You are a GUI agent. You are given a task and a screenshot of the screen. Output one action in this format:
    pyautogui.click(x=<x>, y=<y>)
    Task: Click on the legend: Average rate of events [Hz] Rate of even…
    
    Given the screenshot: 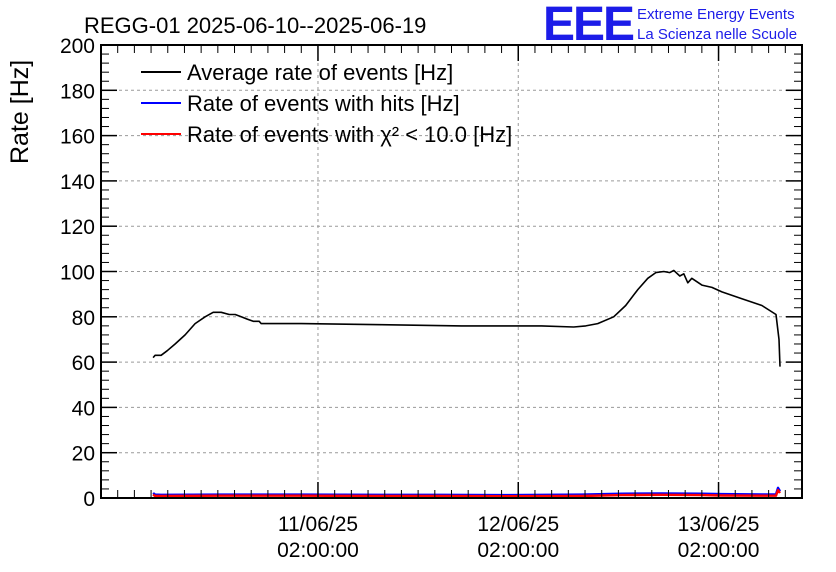 What is the action you would take?
    pyautogui.click(x=326, y=103)
    